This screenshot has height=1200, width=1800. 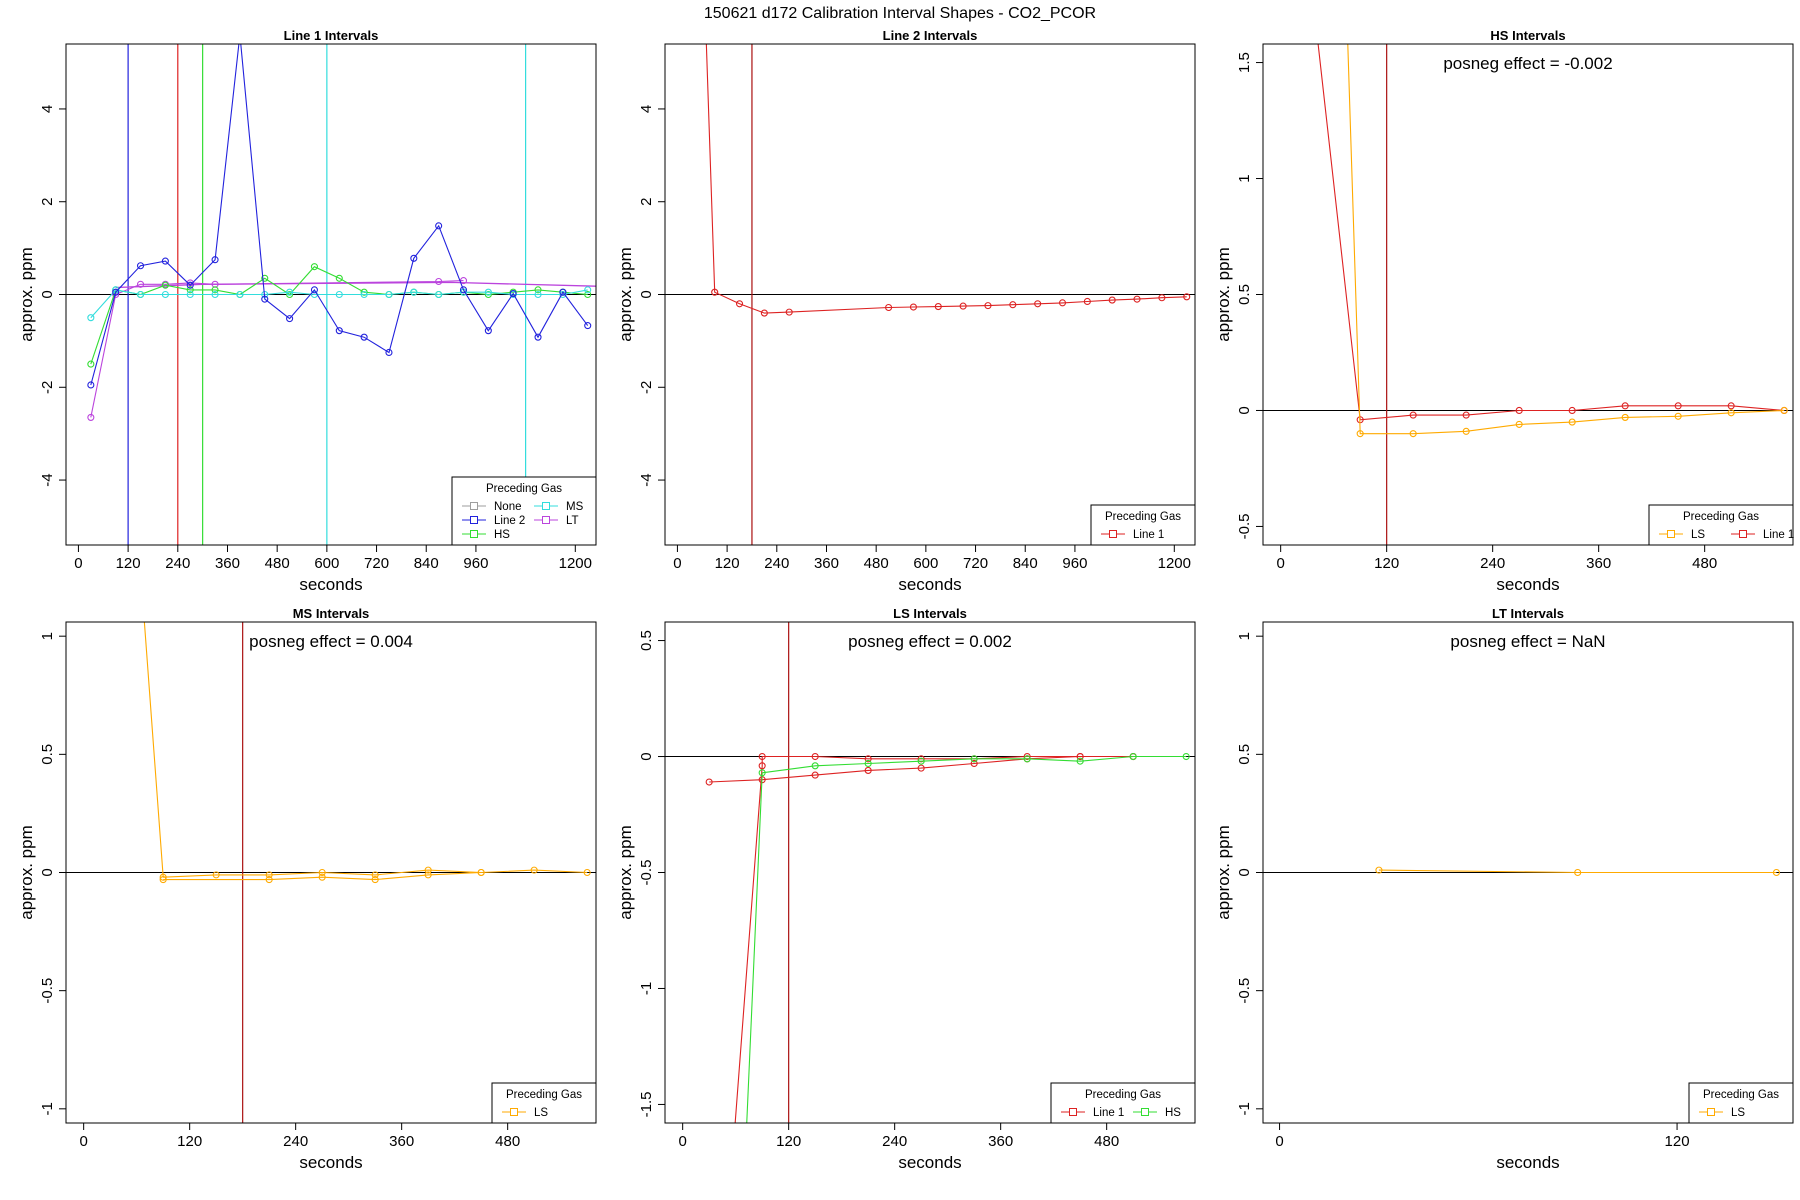 I want to click on legend: Preceding Gas Line 1 HS, so click(x=1123, y=1103).